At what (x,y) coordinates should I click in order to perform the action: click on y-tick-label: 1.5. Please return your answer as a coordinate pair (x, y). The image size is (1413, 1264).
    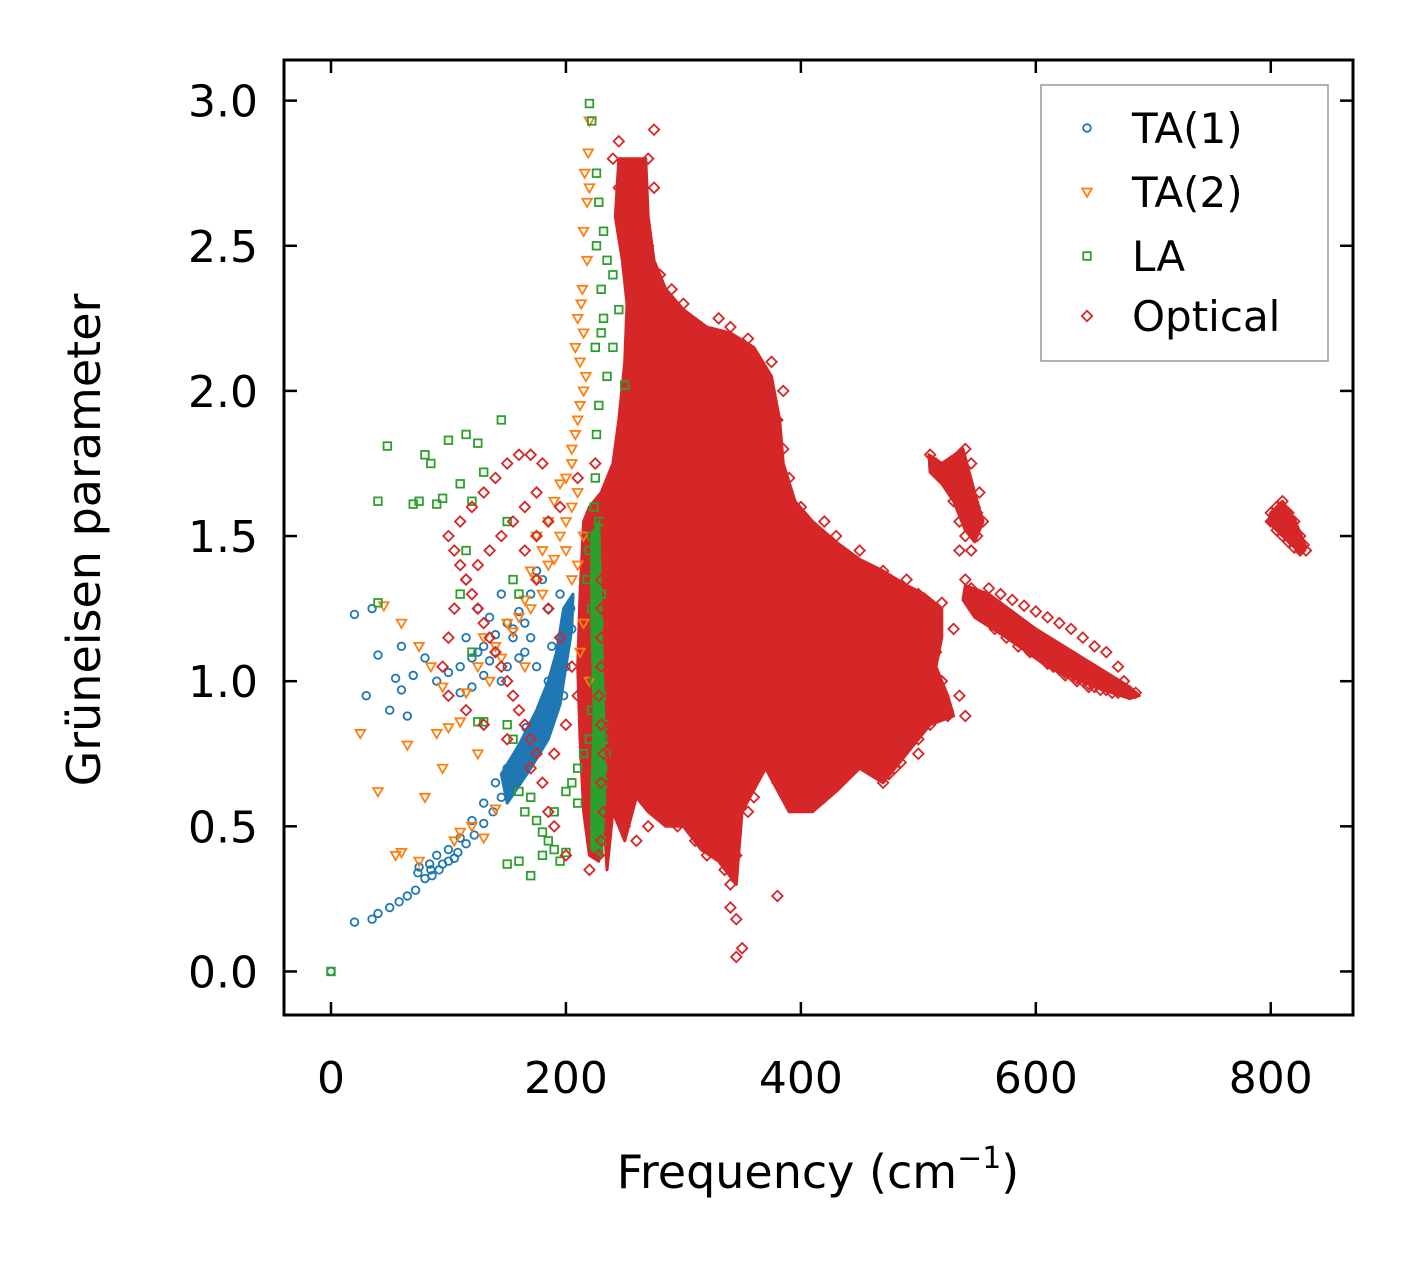
    Looking at the image, I should click on (223, 537).